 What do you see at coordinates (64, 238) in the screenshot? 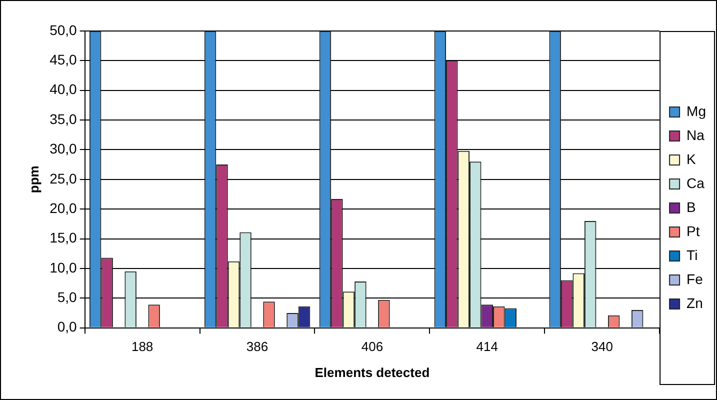
I see `y-tick-label: 15,0` at bounding box center [64, 238].